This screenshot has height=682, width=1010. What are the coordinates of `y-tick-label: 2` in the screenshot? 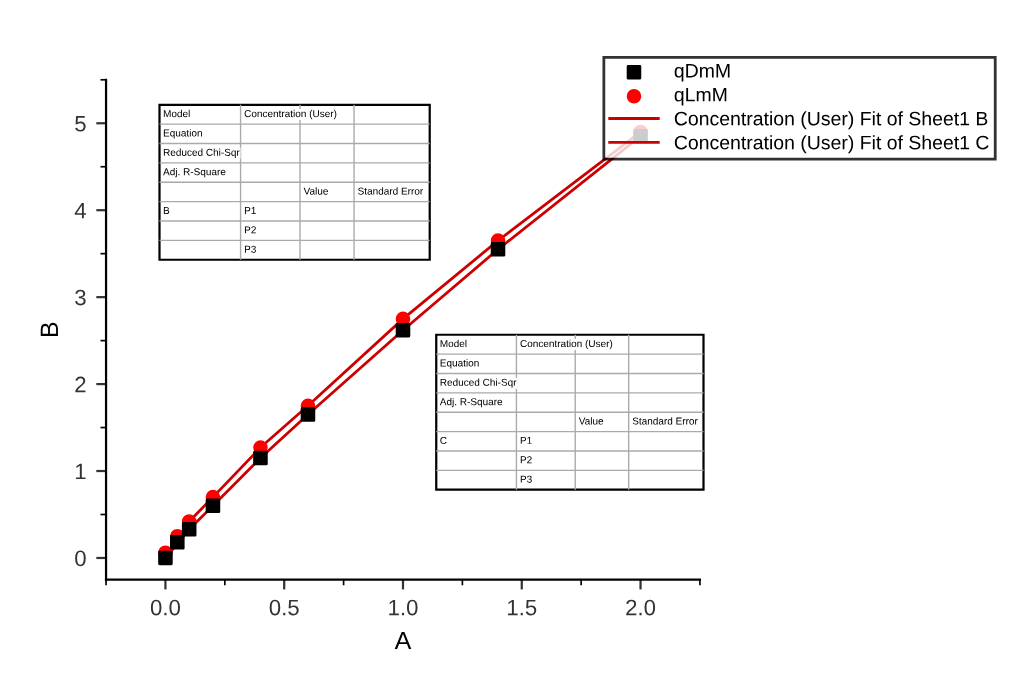 It's located at (80, 384).